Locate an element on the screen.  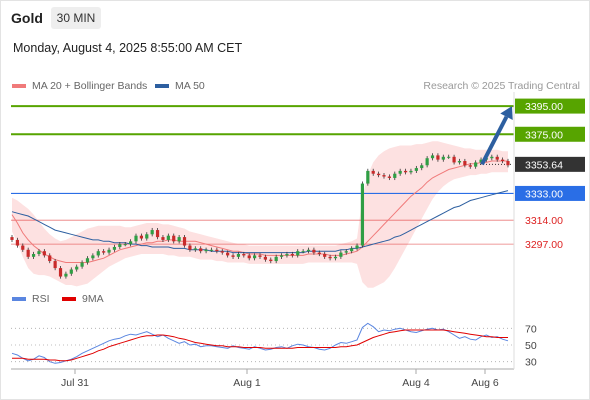
legend-rsi-swatch is located at coordinates (19, 299).